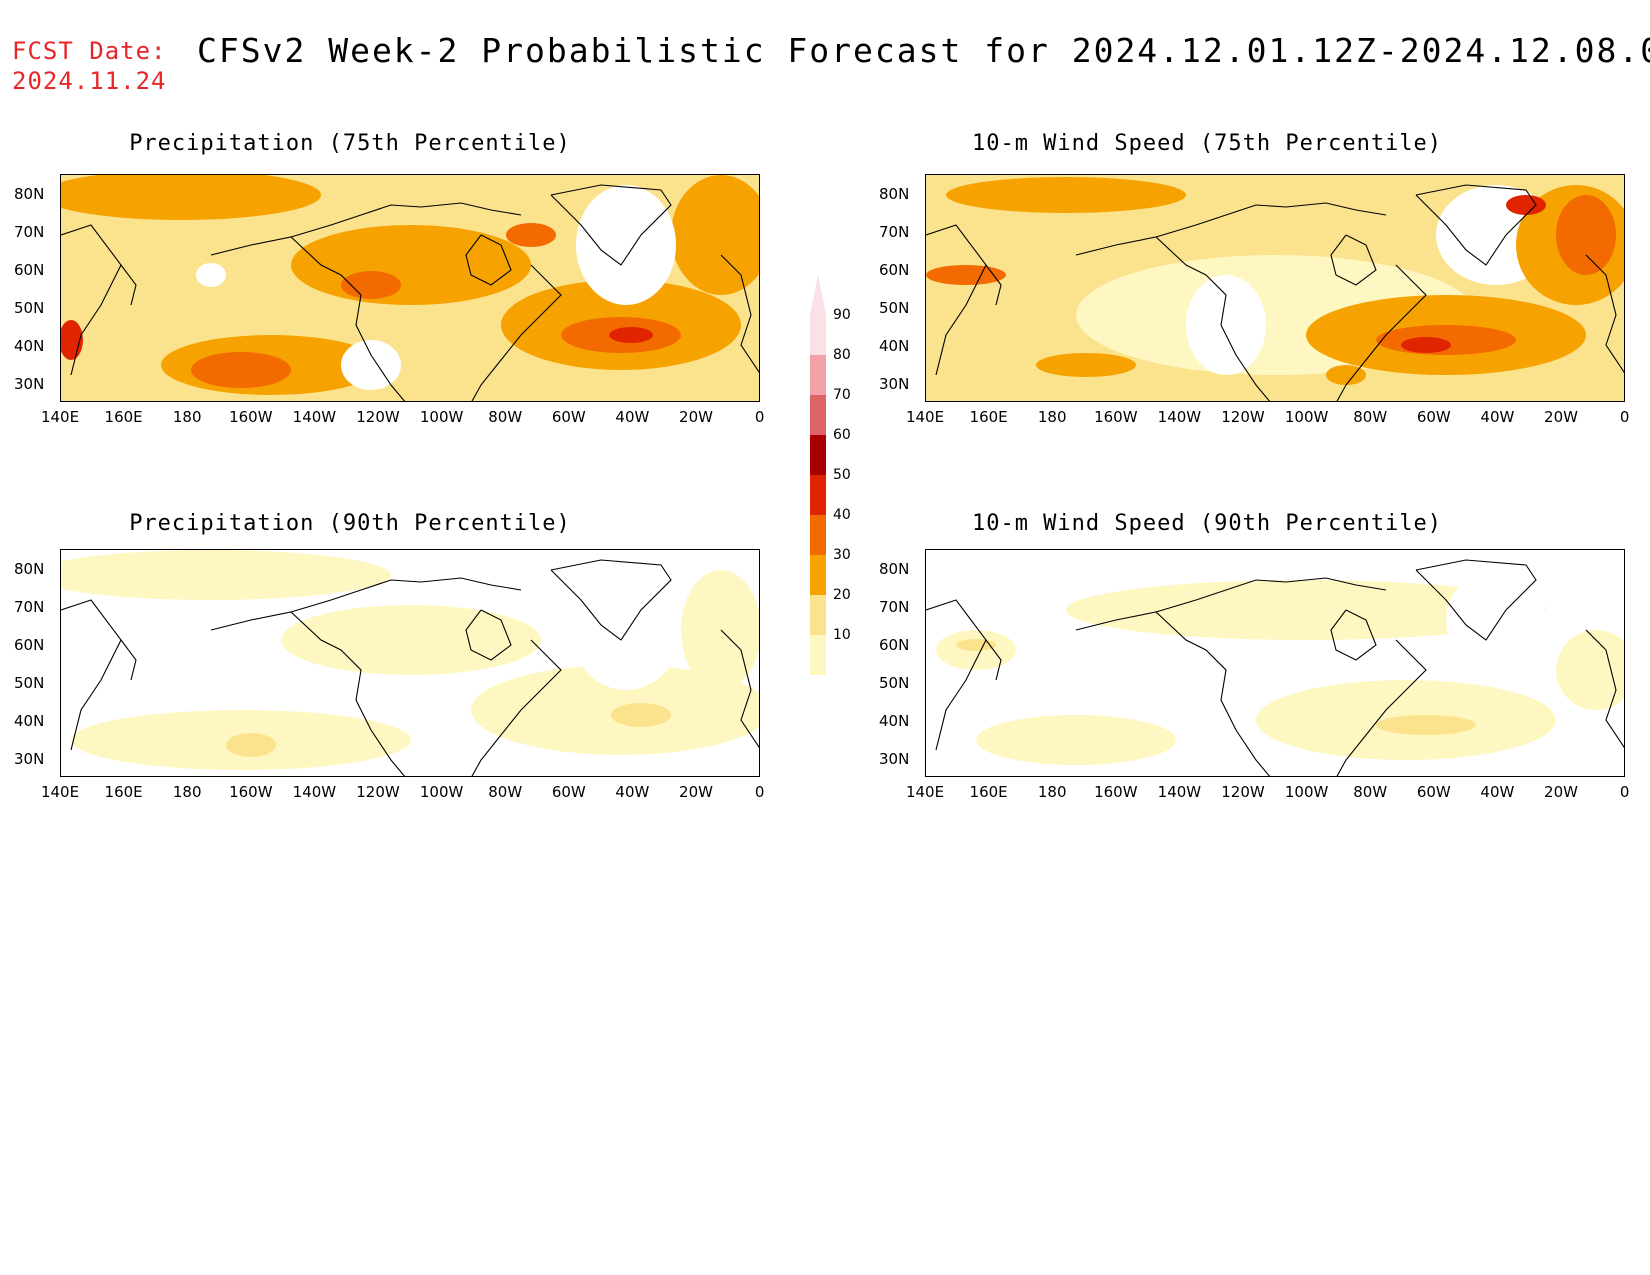  What do you see at coordinates (842, 395) in the screenshot?
I see `colorbar-label: 70` at bounding box center [842, 395].